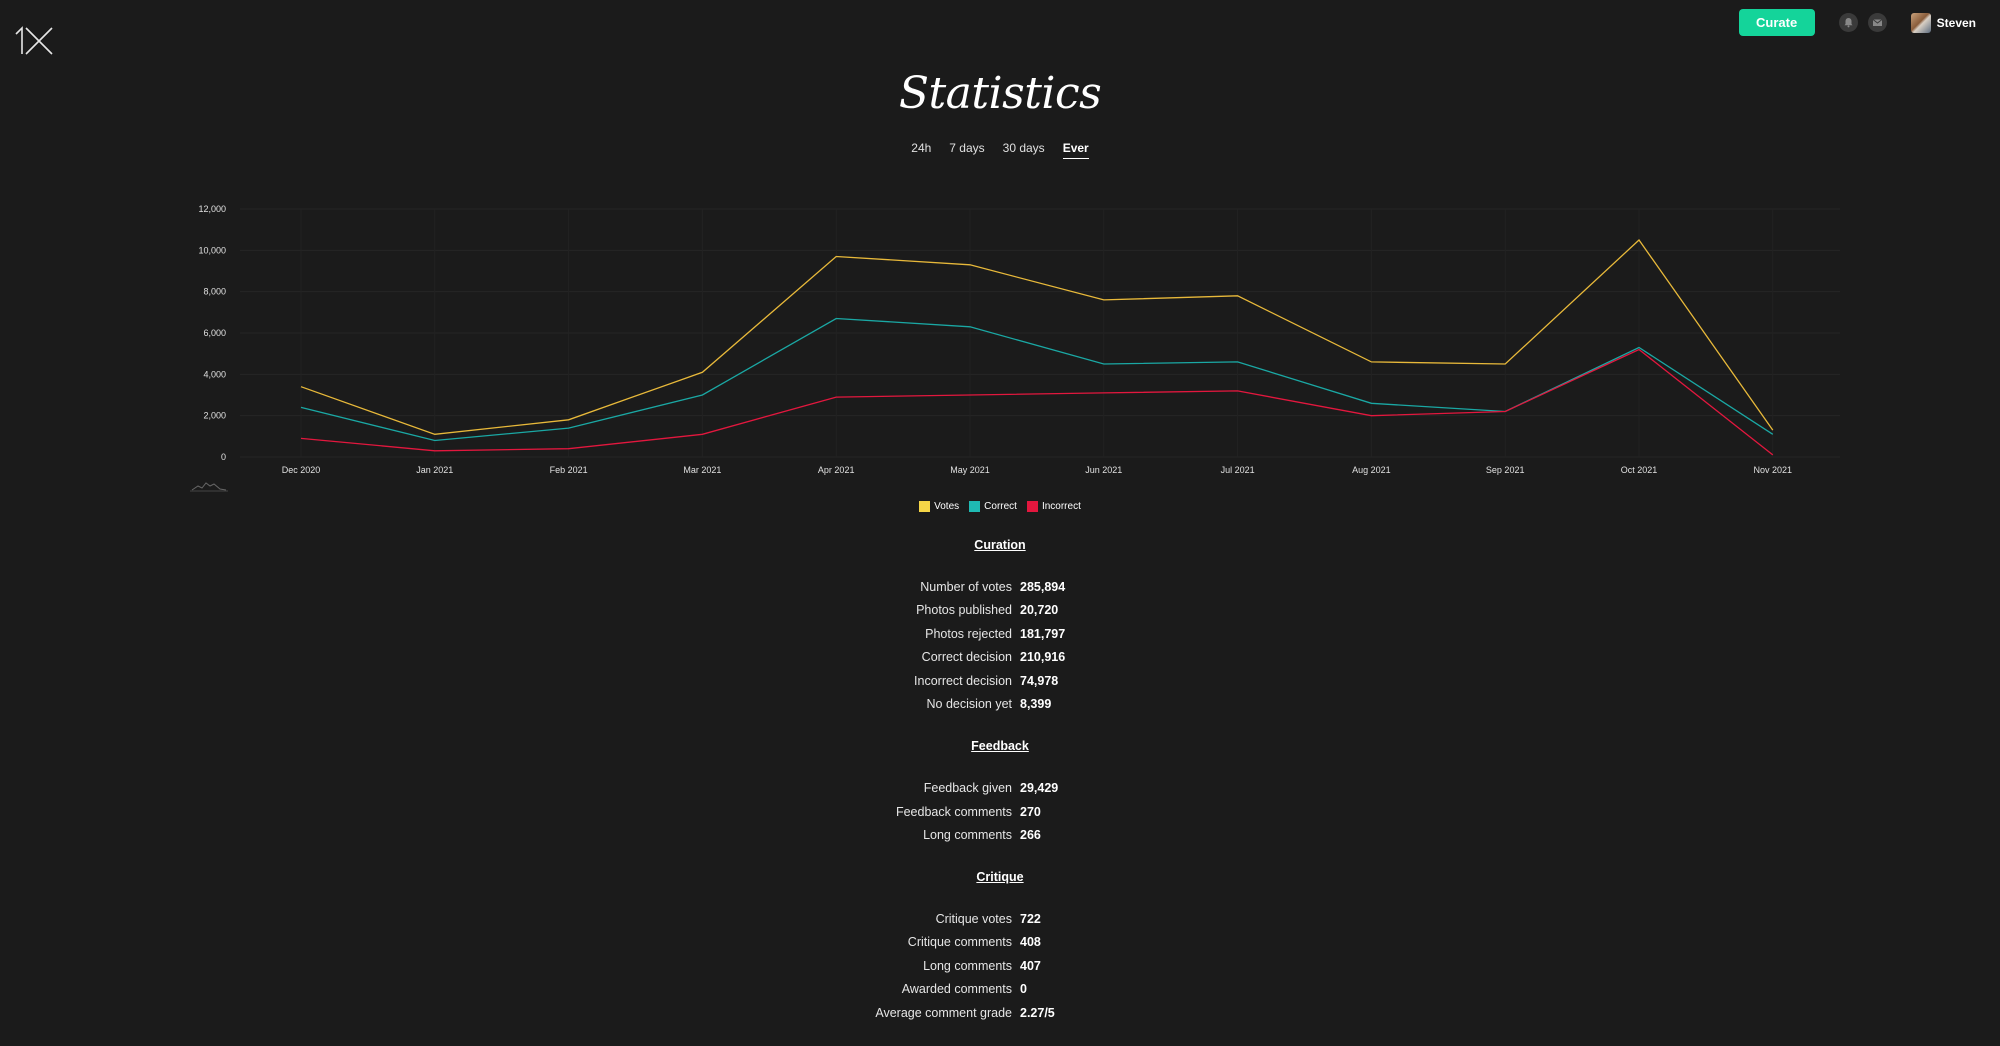 This screenshot has width=2000, height=1046. Describe the element at coordinates (1032, 506) in the screenshot. I see `legend-swatch-incorrect` at that location.